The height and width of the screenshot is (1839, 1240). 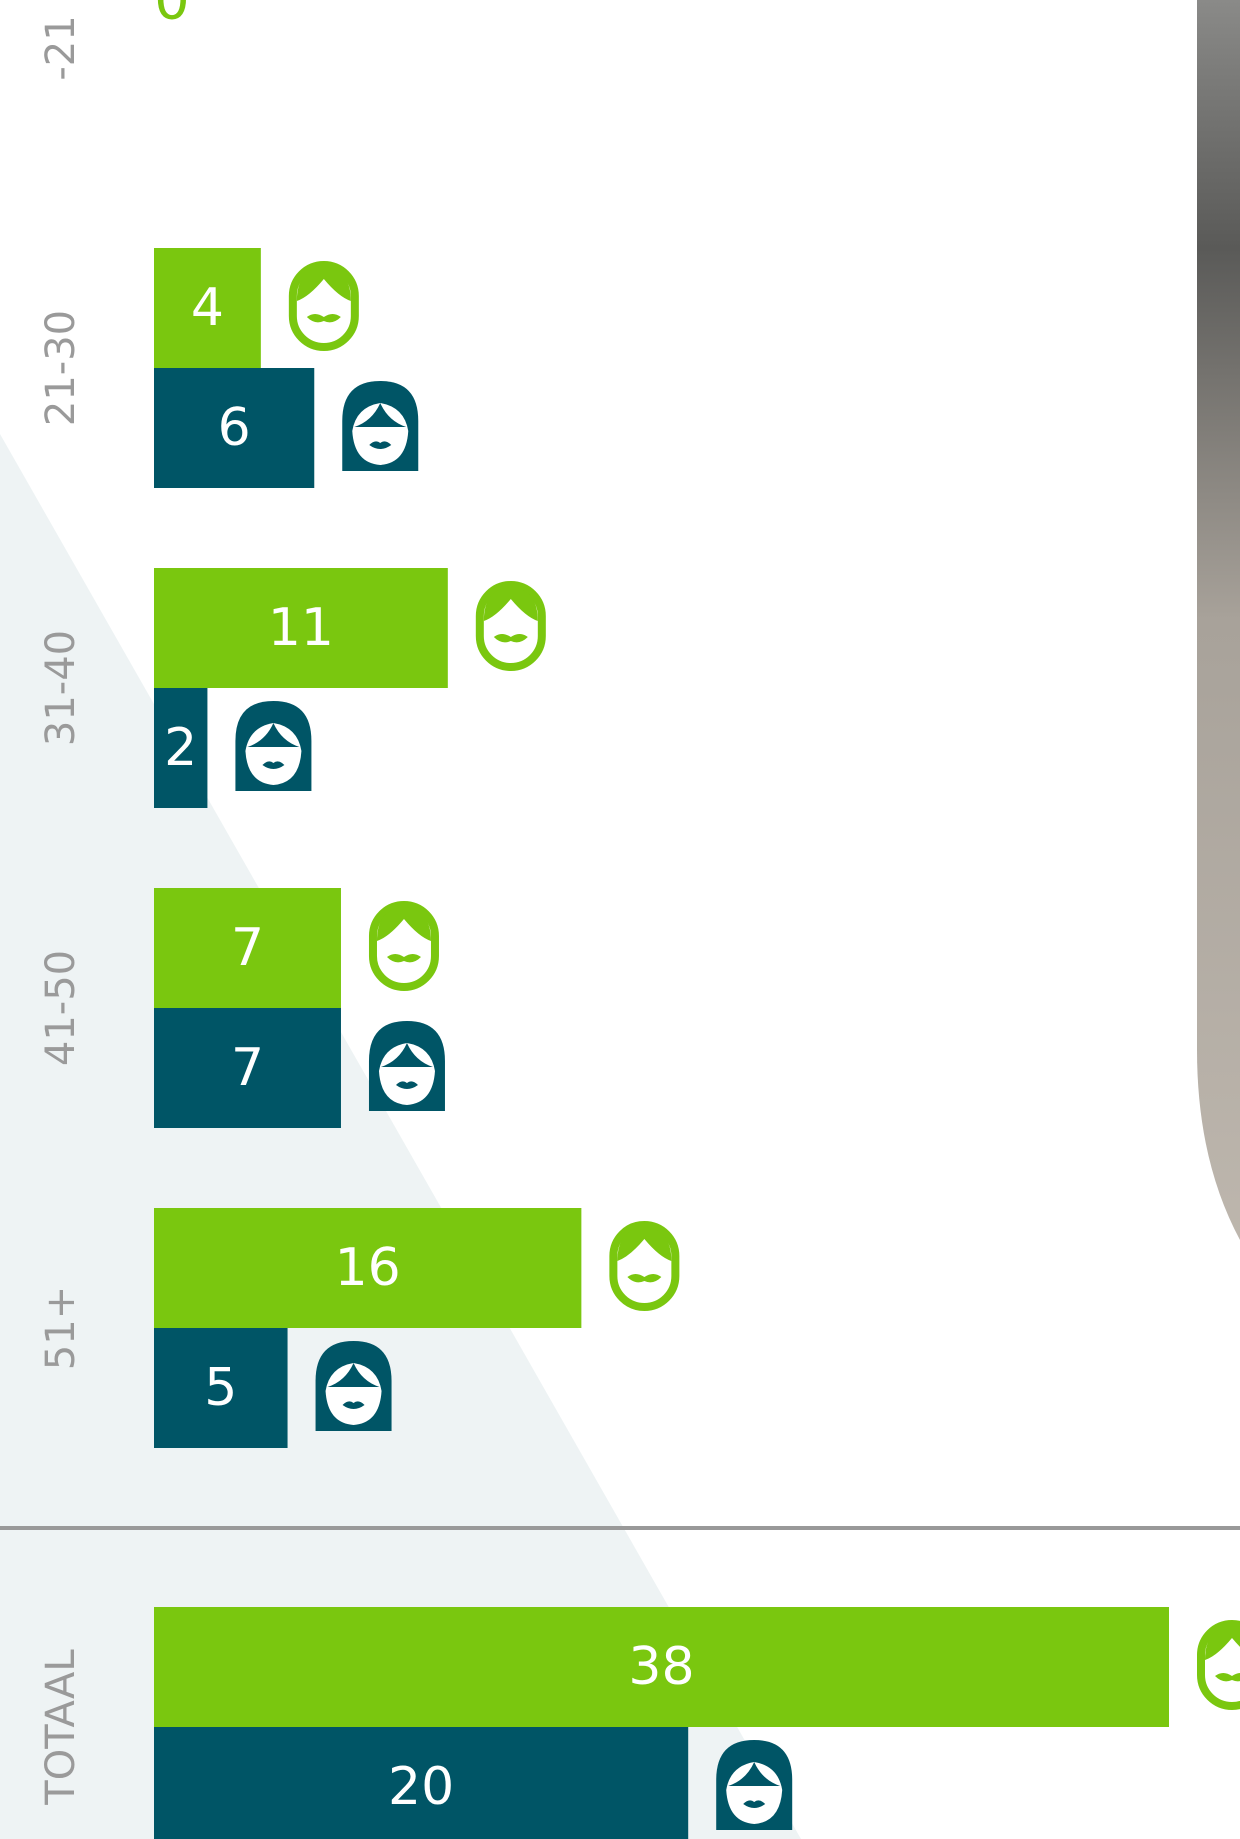 What do you see at coordinates (1218, 620) in the screenshot?
I see `photo` at bounding box center [1218, 620].